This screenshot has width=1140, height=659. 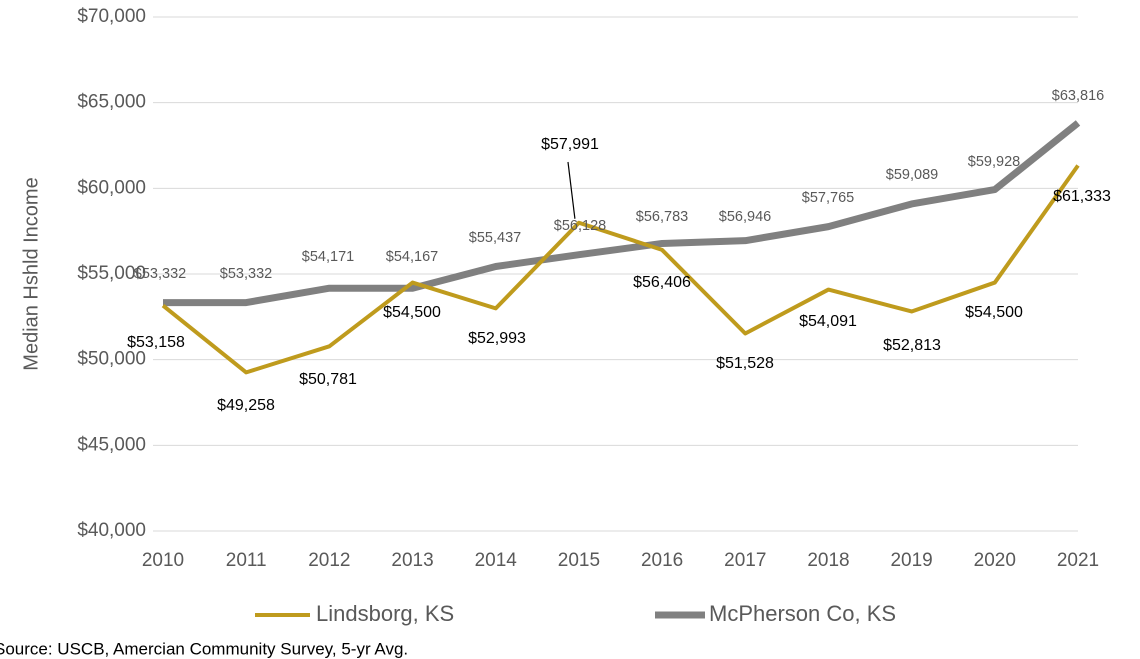 What do you see at coordinates (994, 162) in the screenshot?
I see `data-label: $59,928` at bounding box center [994, 162].